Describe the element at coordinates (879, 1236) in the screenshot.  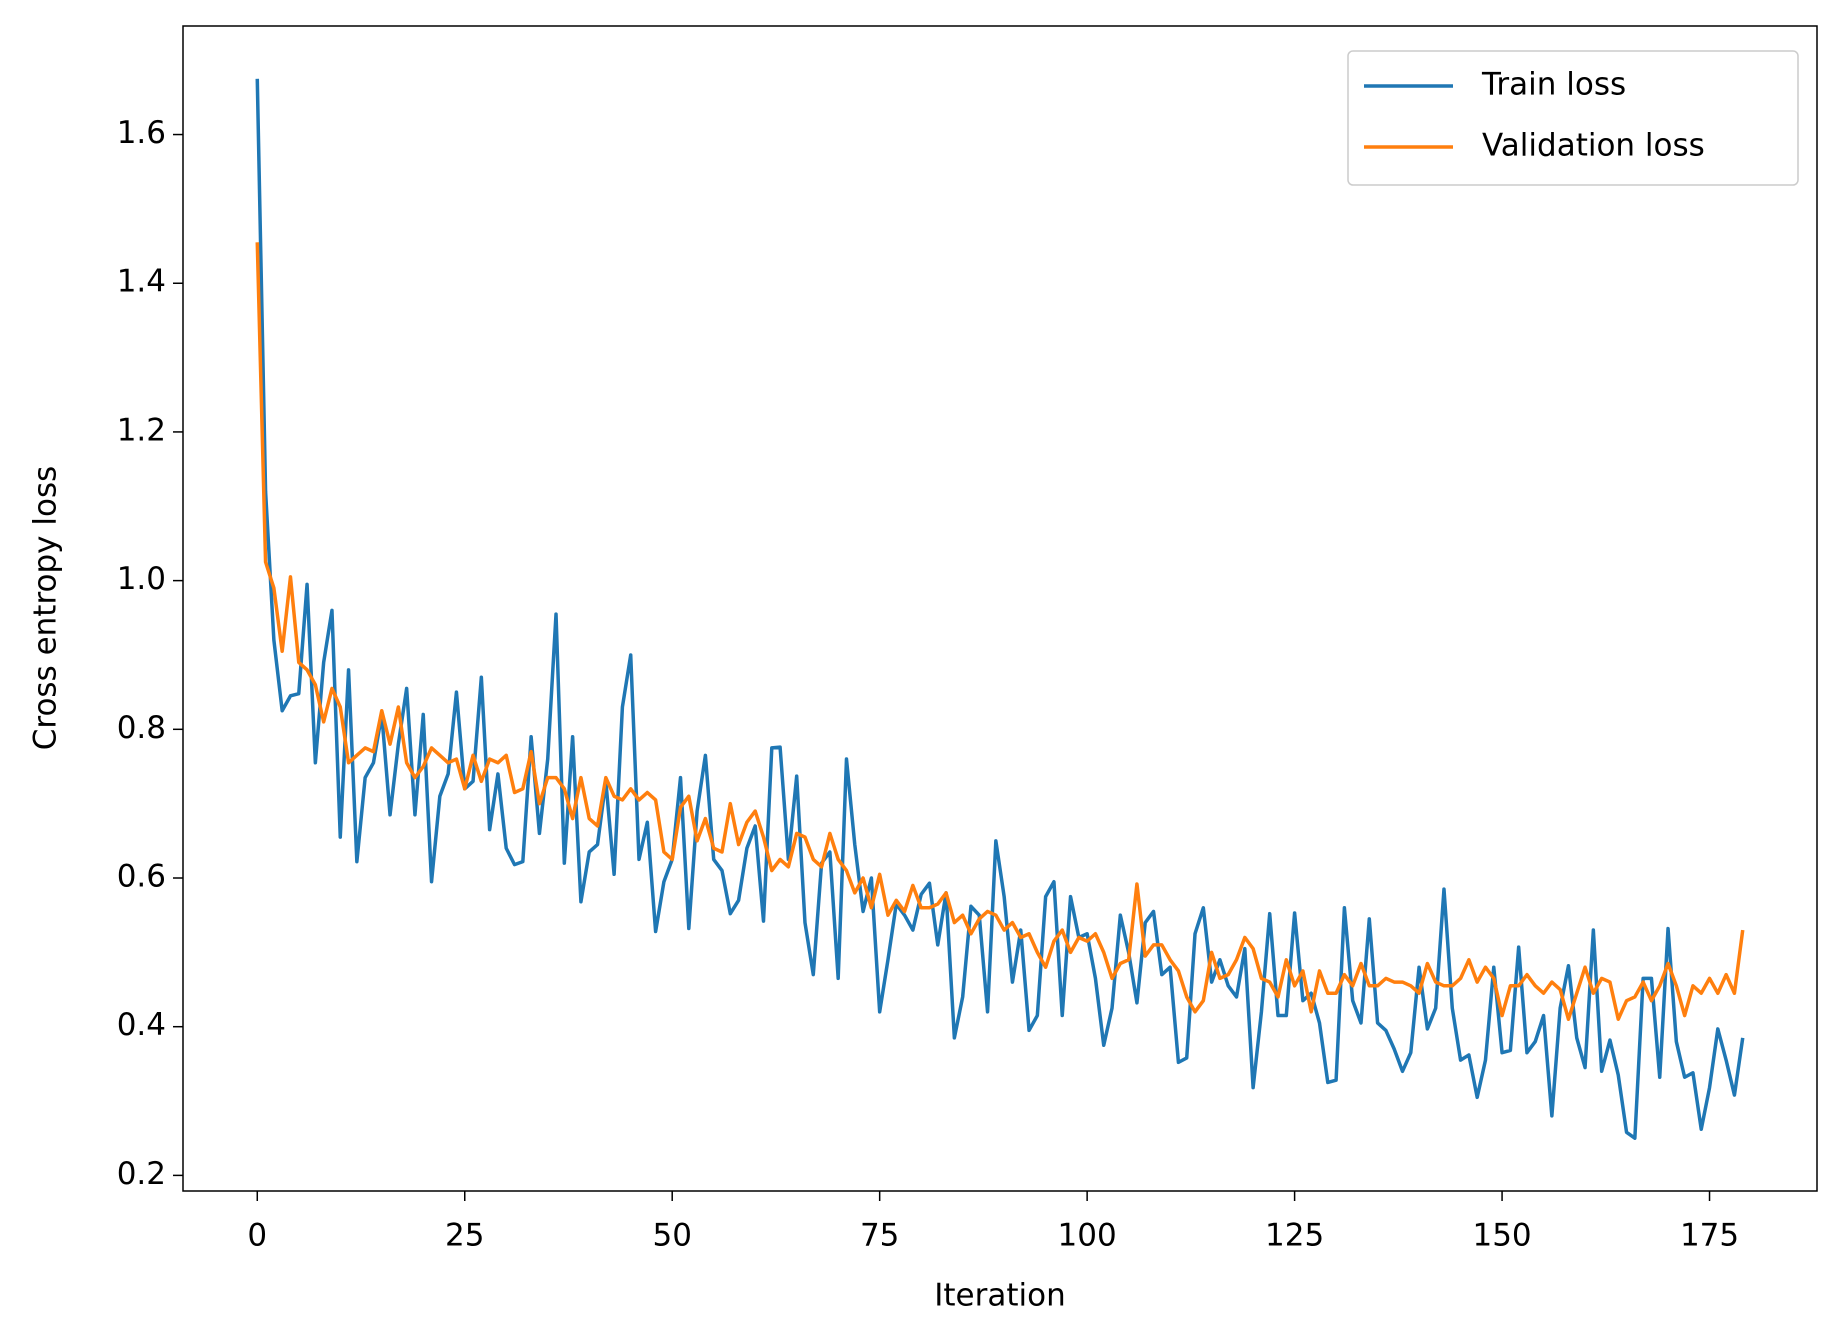
I see `x-tick-label: 75` at that location.